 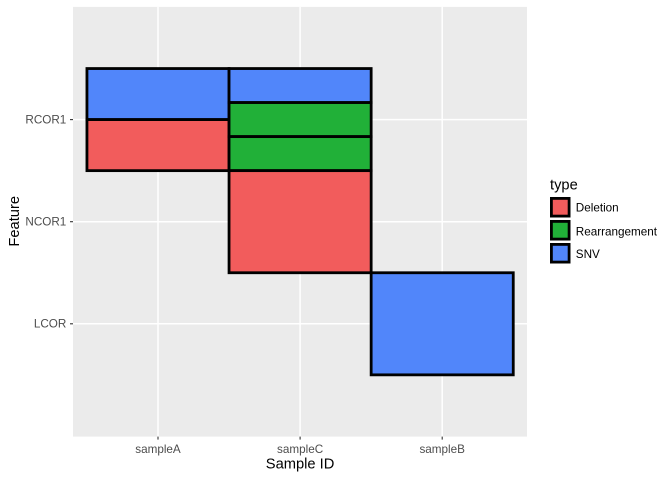 What do you see at coordinates (442, 449) in the screenshot?
I see `svg-text: sampleB` at bounding box center [442, 449].